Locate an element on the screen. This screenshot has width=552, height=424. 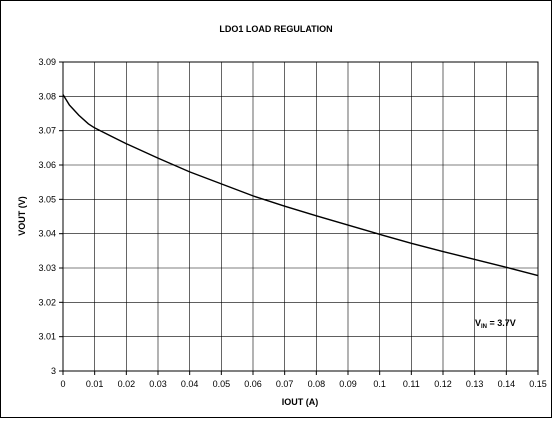
x-tick-label: 0.06 is located at coordinates (253, 384).